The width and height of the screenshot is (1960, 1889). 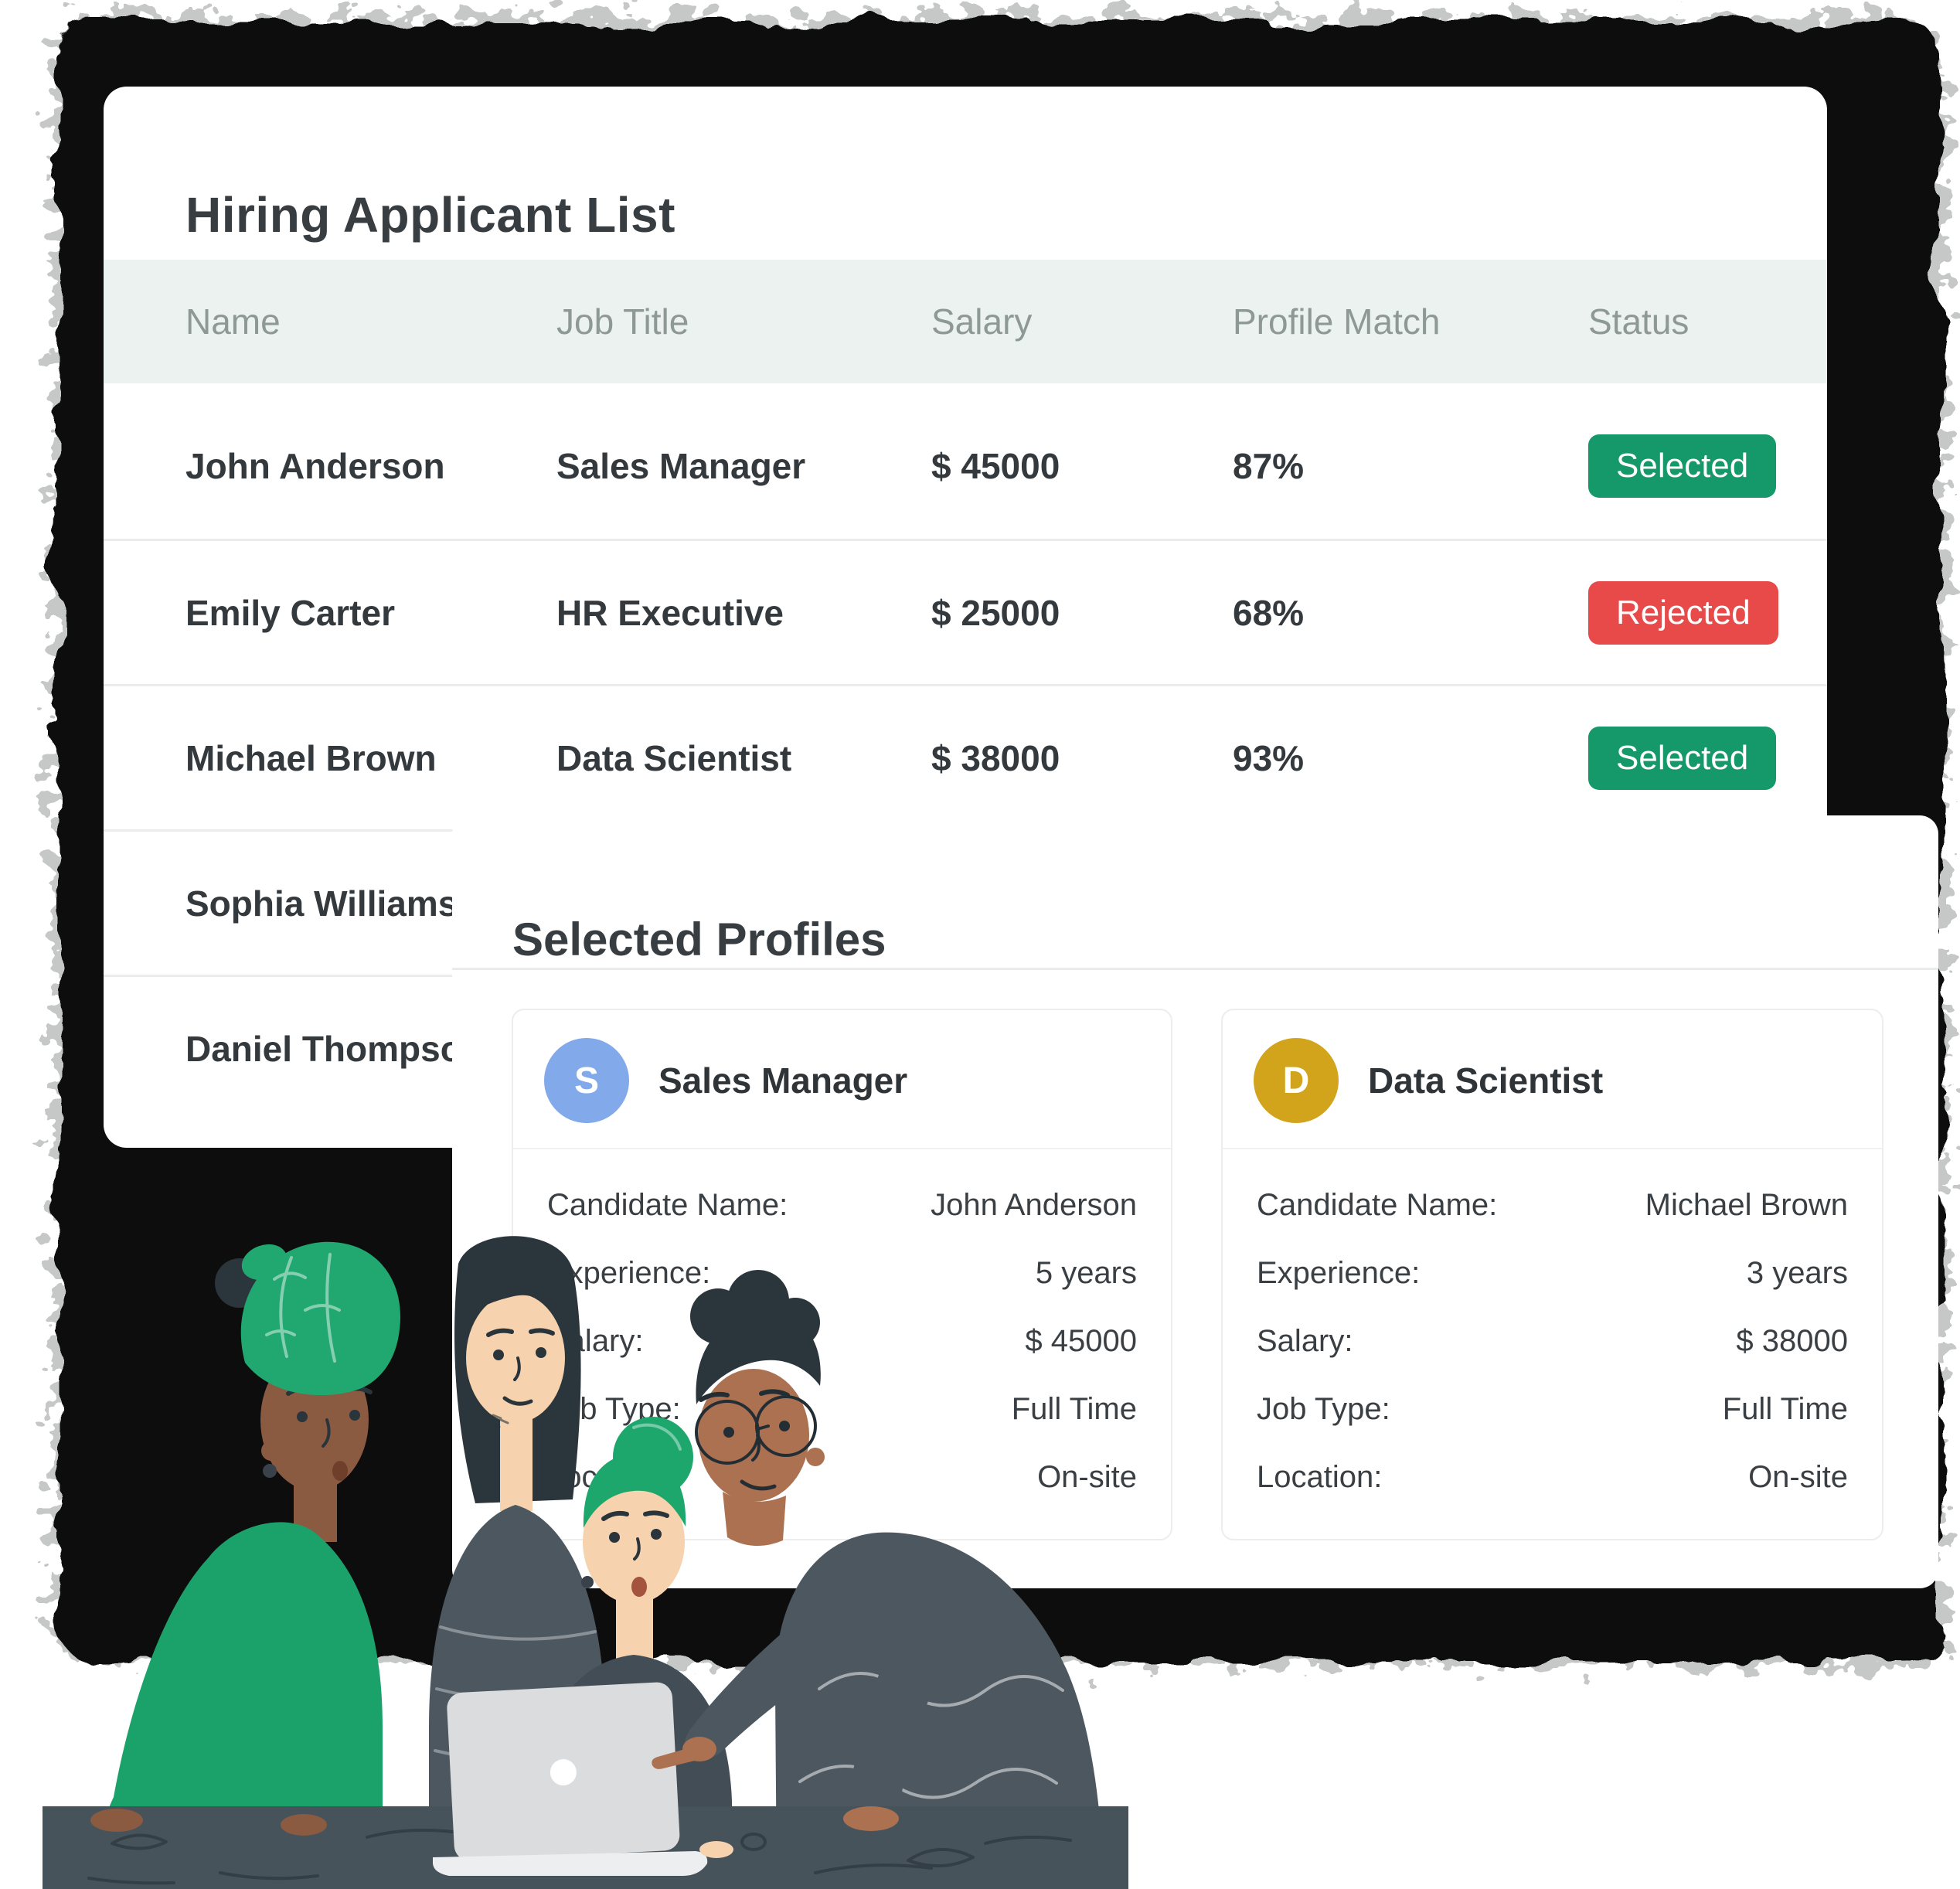 What do you see at coordinates (1269, 466) in the screenshot?
I see `cell-profile-match: 87%` at bounding box center [1269, 466].